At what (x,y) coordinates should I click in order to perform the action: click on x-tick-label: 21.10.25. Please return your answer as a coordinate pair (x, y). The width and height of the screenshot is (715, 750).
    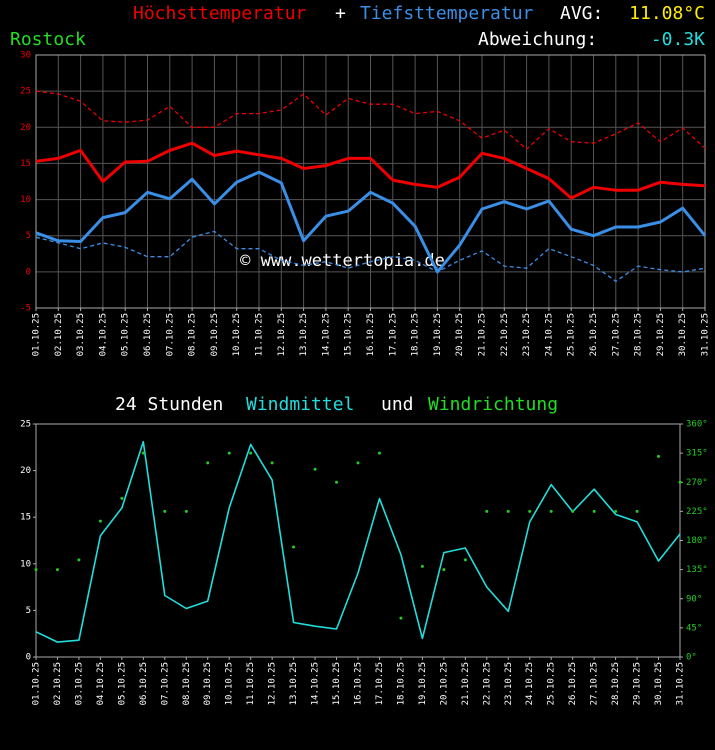
    Looking at the image, I should click on (466, 683).